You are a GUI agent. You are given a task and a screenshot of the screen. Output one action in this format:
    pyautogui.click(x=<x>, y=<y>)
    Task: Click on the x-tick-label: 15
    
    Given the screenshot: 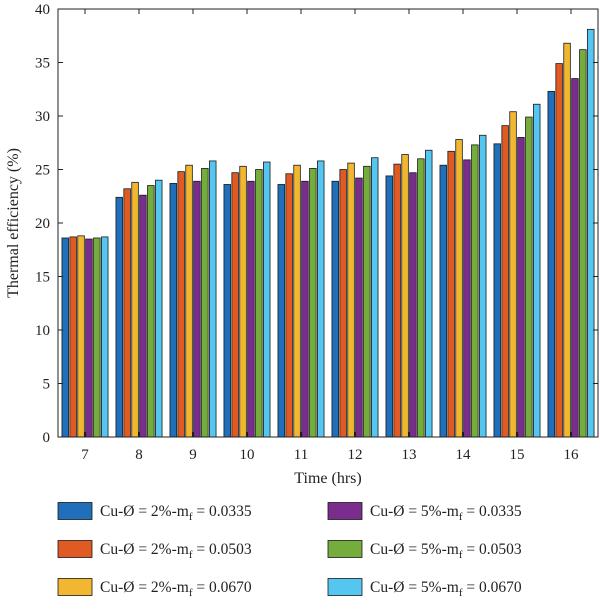 What is the action you would take?
    pyautogui.click(x=517, y=455)
    